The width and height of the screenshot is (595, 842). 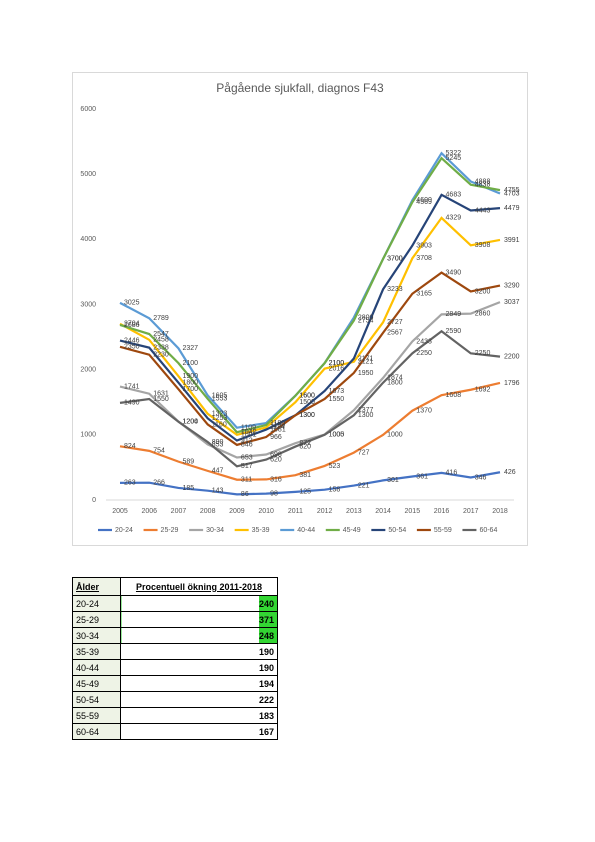 I want to click on data-label: 890, so click(x=218, y=442).